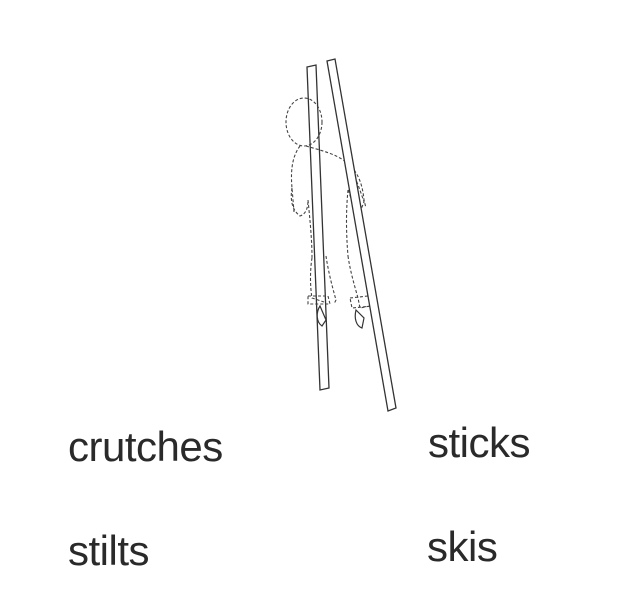  What do you see at coordinates (340, 316) in the screenshot?
I see `foot-rests` at bounding box center [340, 316].